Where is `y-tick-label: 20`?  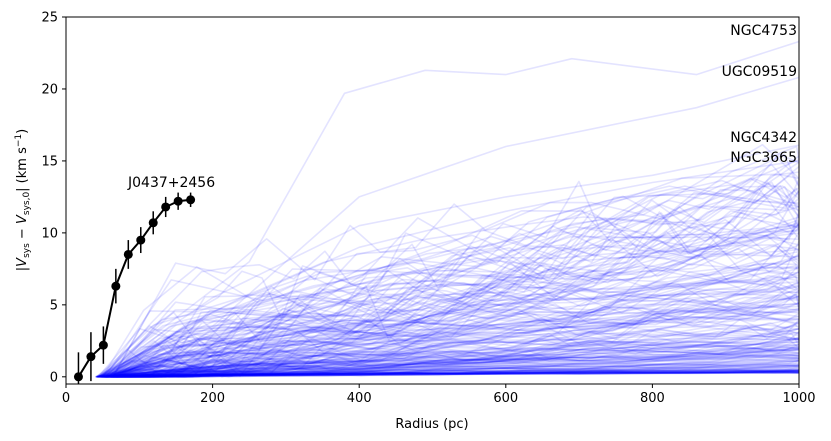 y-tick-label: 20 is located at coordinates (49, 89).